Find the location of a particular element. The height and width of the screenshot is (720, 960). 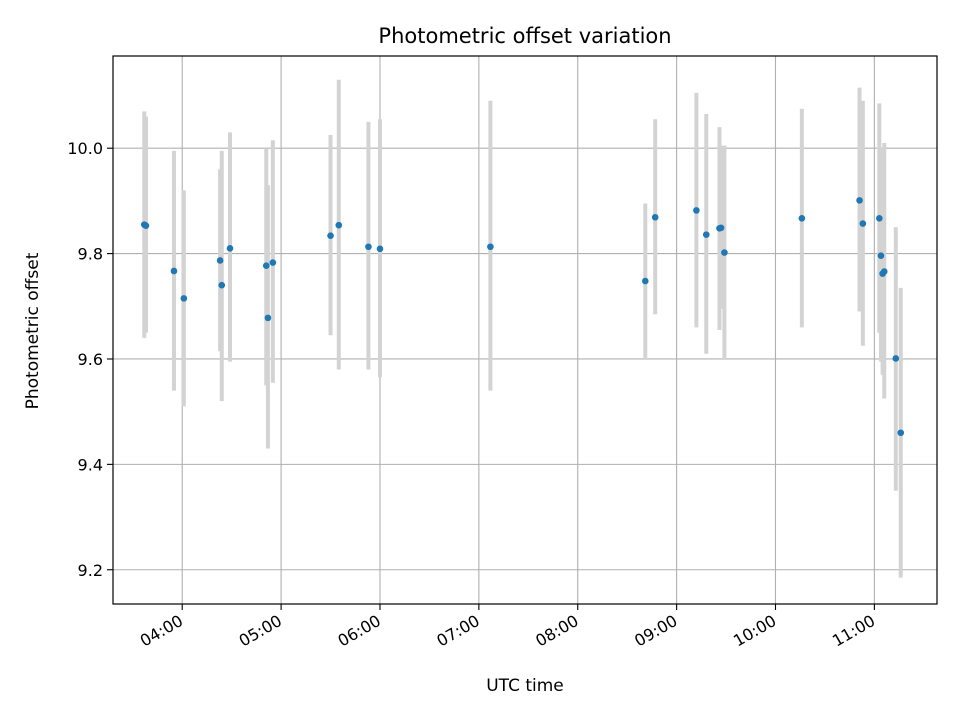

y-tick-label: 9.4 is located at coordinates (90, 464).